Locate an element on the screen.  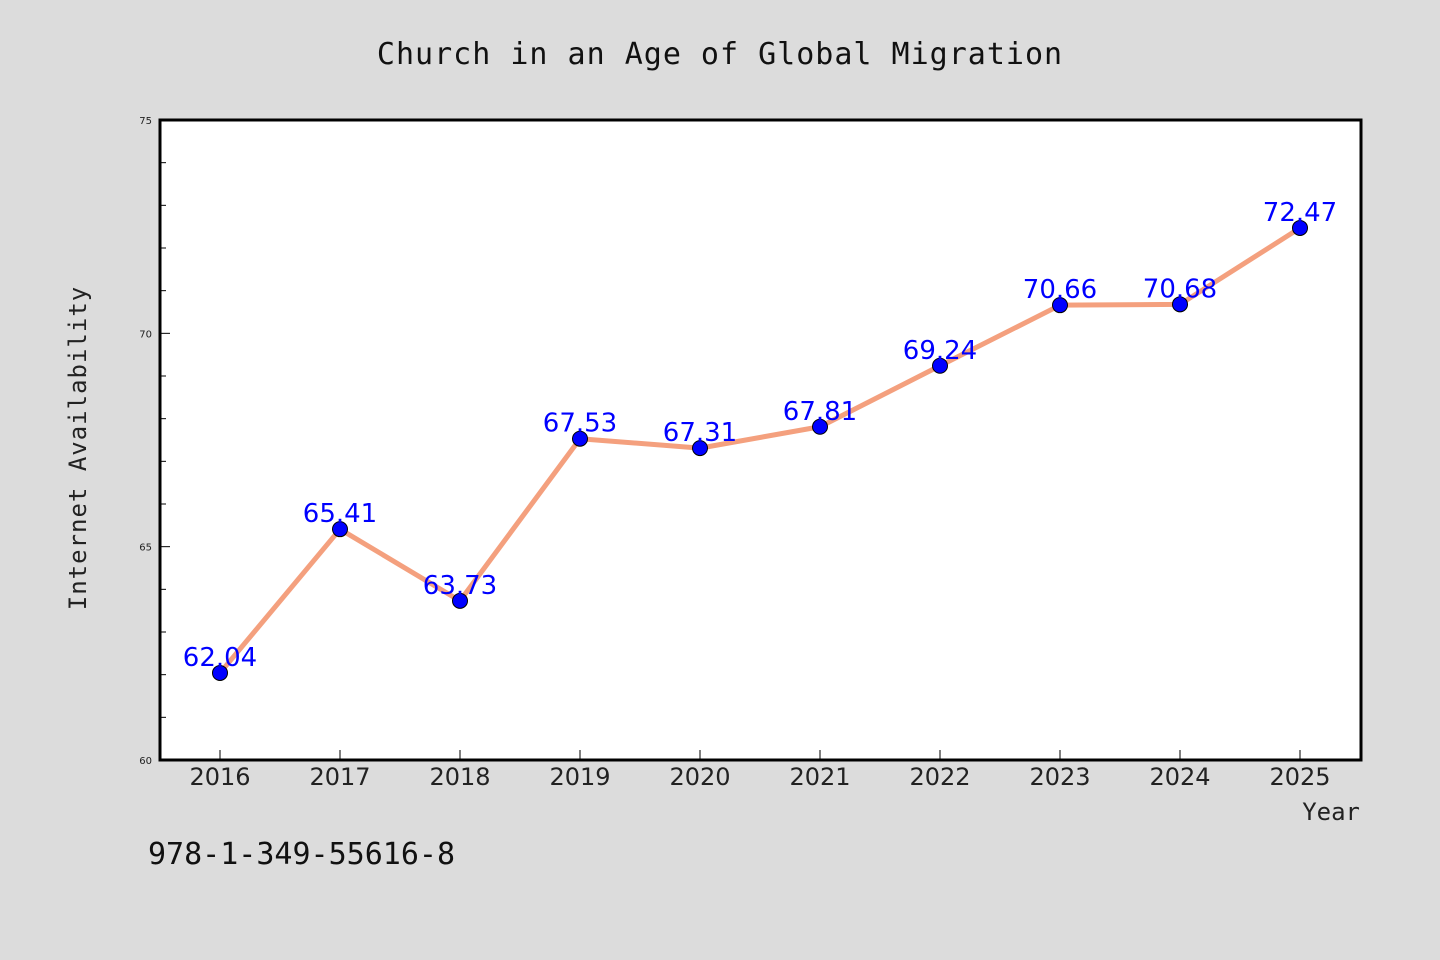
x-tick-label: 2024 is located at coordinates (1179, 777).